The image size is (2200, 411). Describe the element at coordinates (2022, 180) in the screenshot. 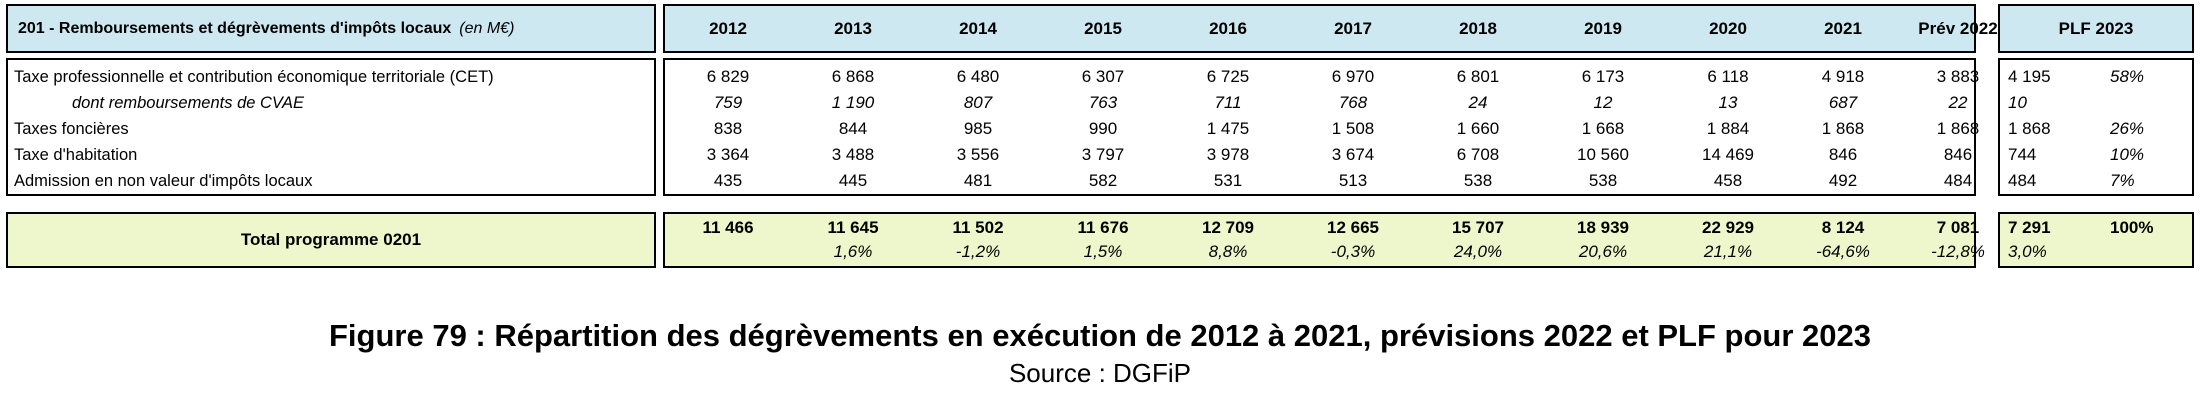

I see `plf-value: 484` at that location.